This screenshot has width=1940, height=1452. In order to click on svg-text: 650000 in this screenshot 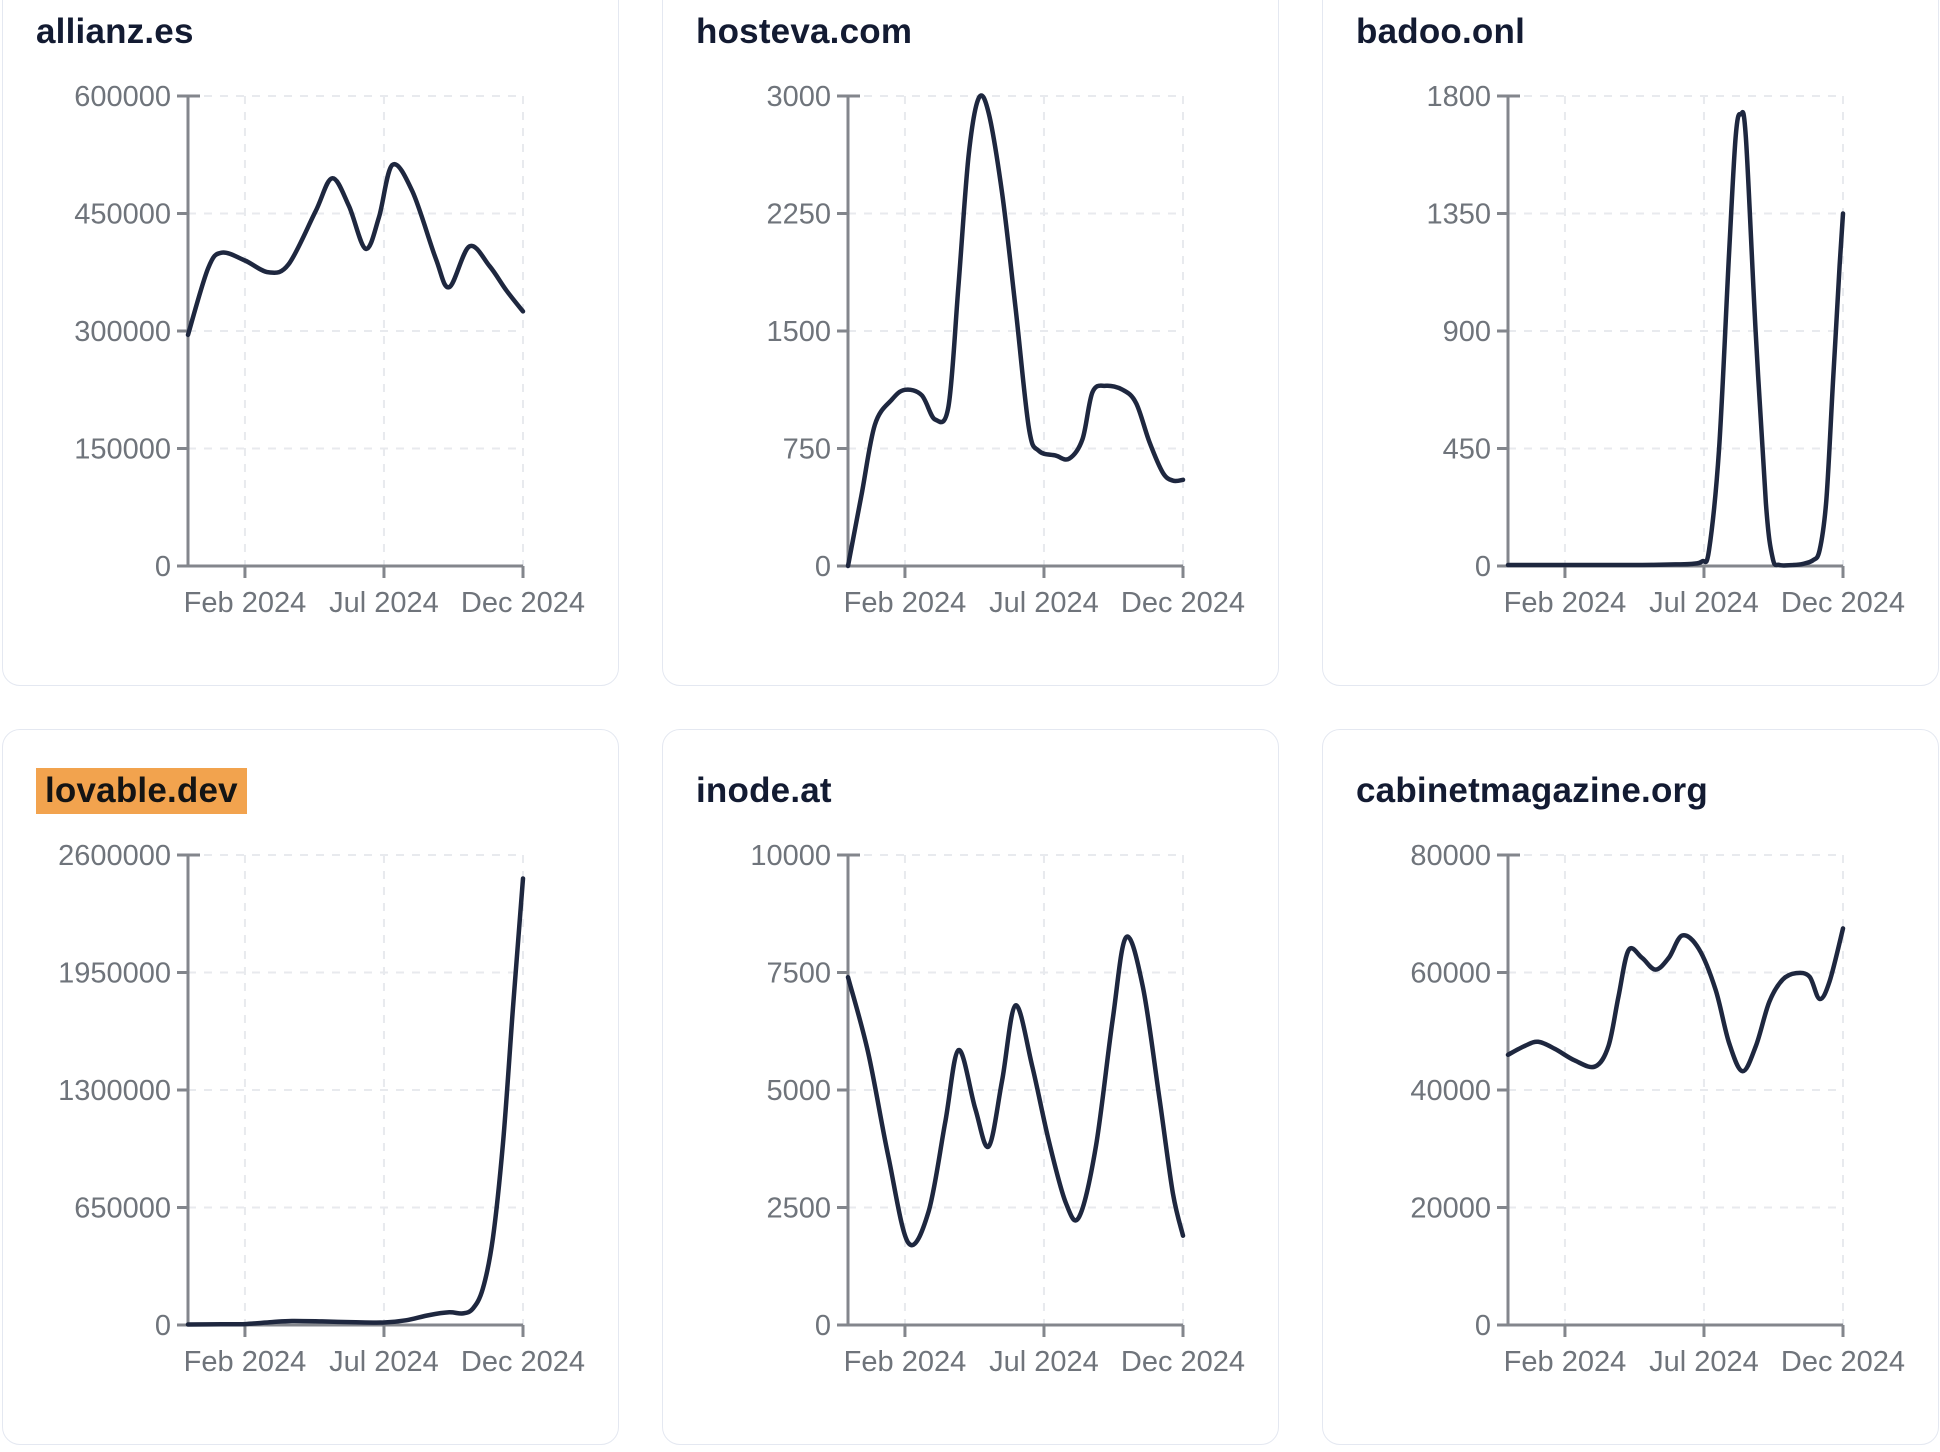, I will do `click(122, 1209)`.